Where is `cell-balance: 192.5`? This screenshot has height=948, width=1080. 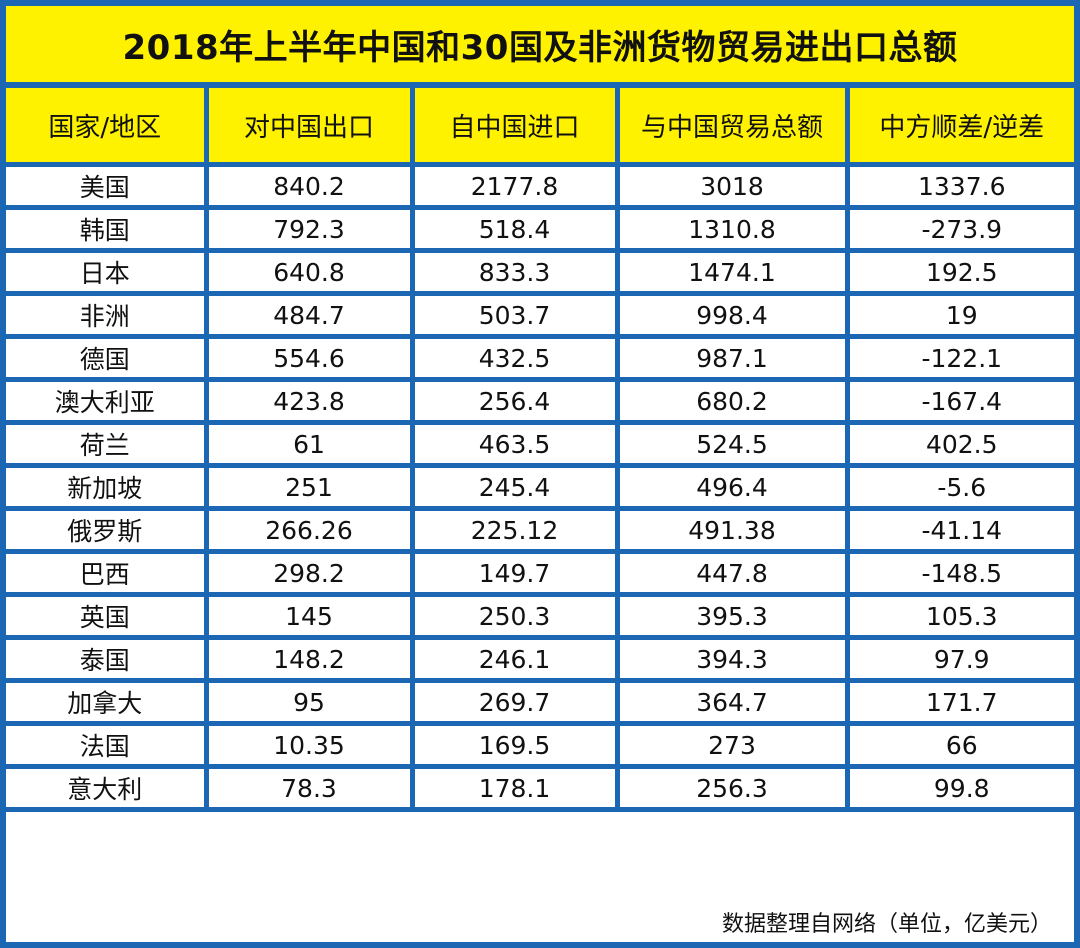 cell-balance: 192.5 is located at coordinates (959, 272).